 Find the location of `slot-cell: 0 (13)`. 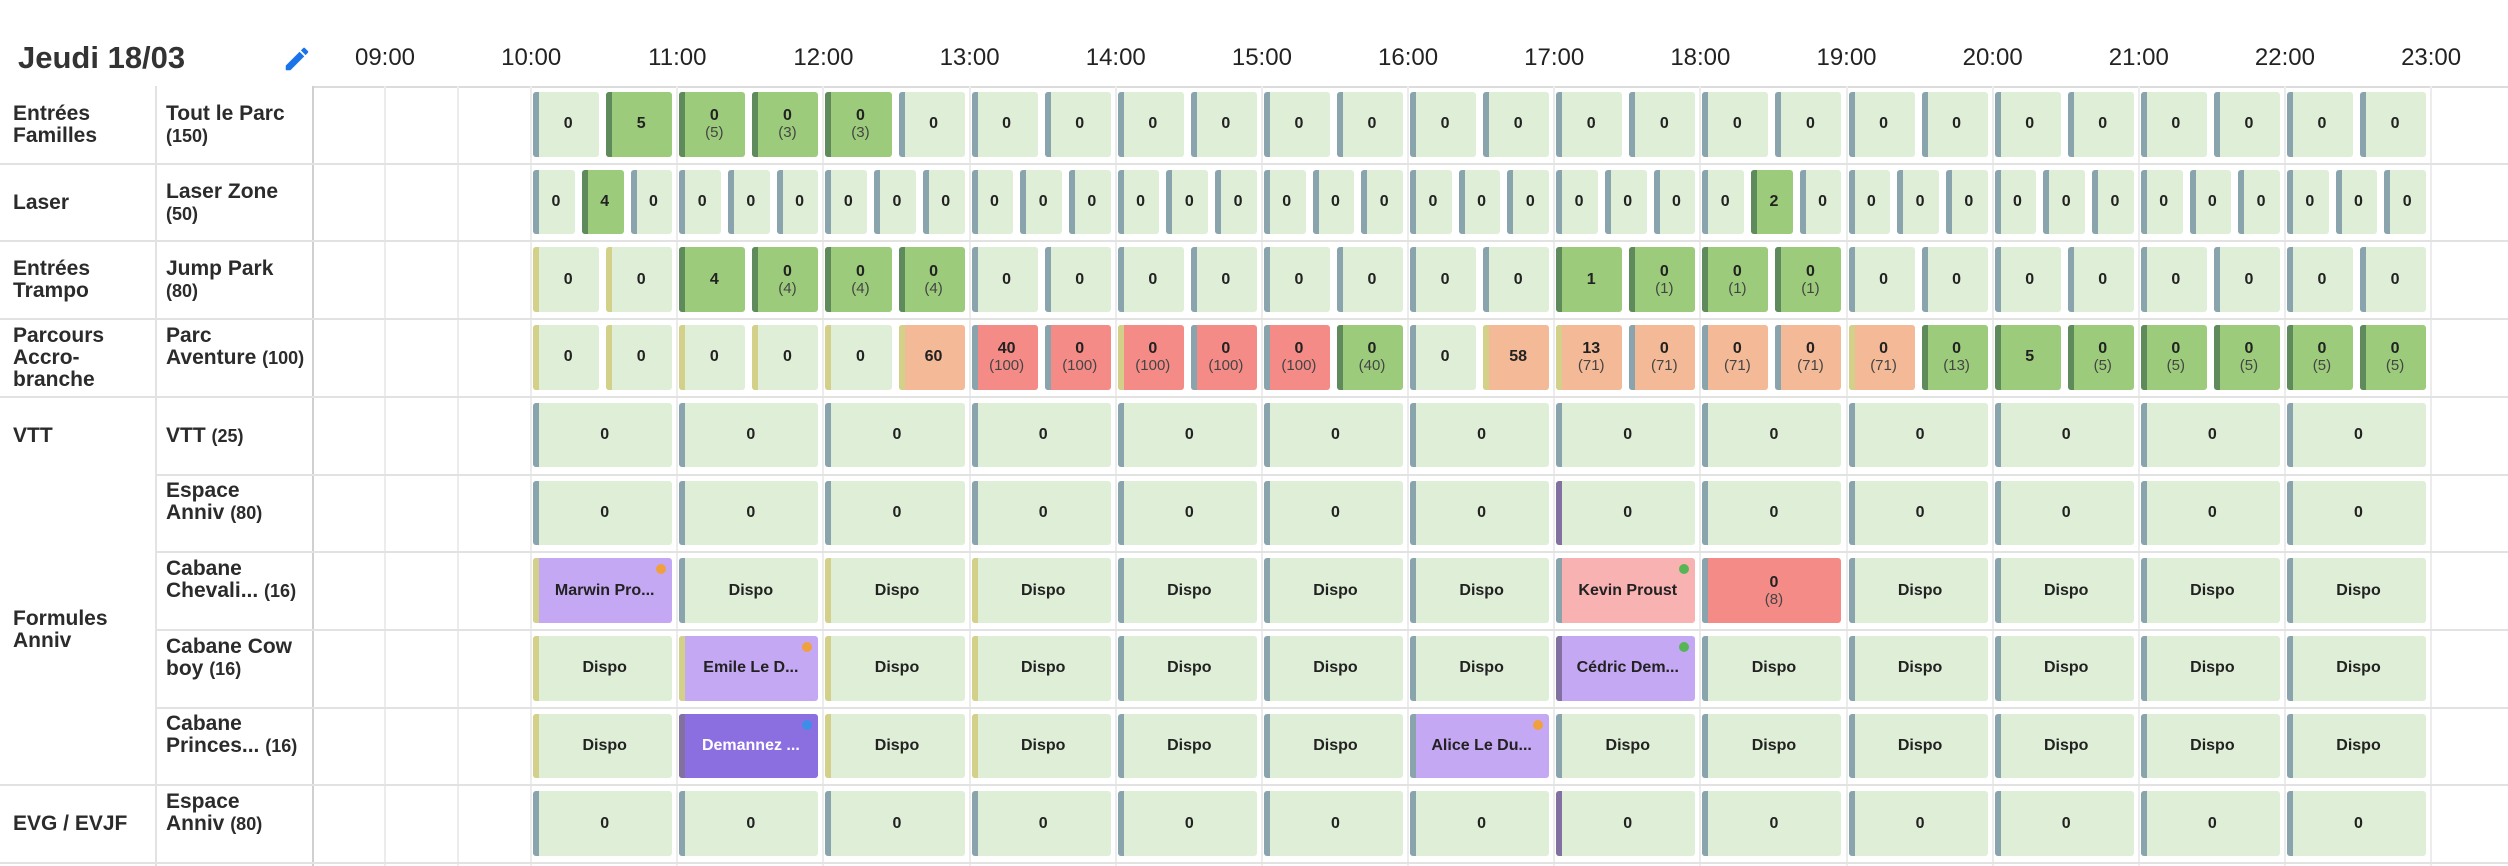

slot-cell: 0 (13) is located at coordinates (1954, 357).